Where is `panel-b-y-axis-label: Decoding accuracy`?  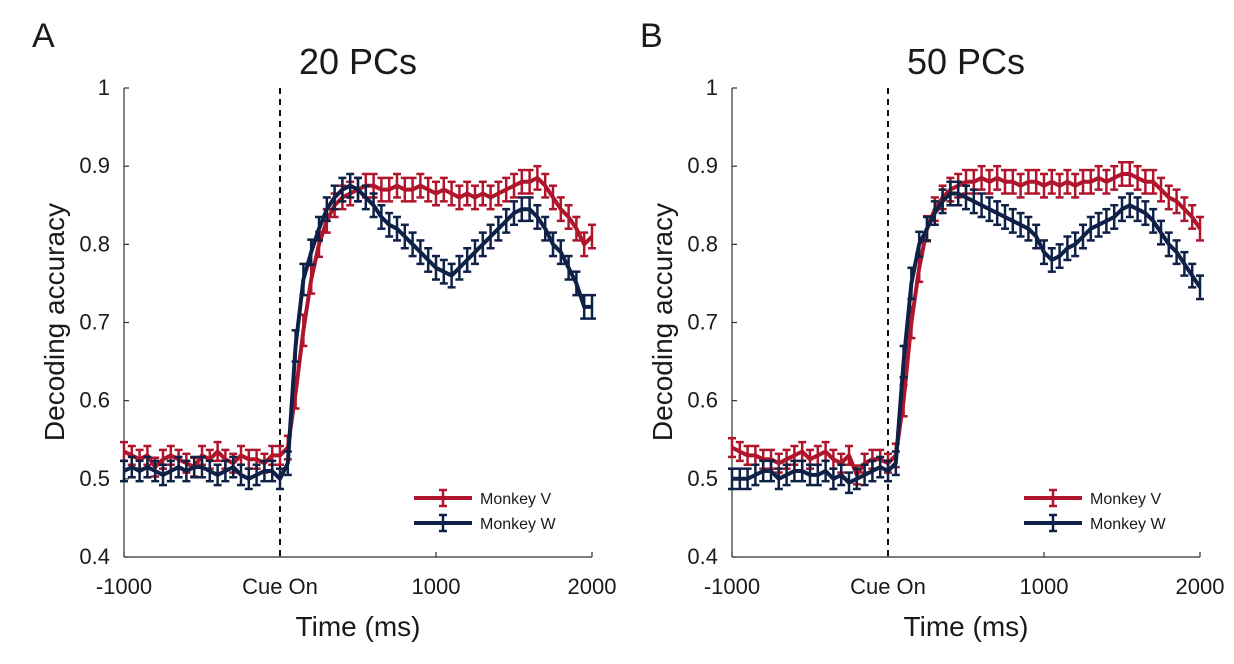 panel-b-y-axis-label: Decoding accuracy is located at coordinates (662, 322).